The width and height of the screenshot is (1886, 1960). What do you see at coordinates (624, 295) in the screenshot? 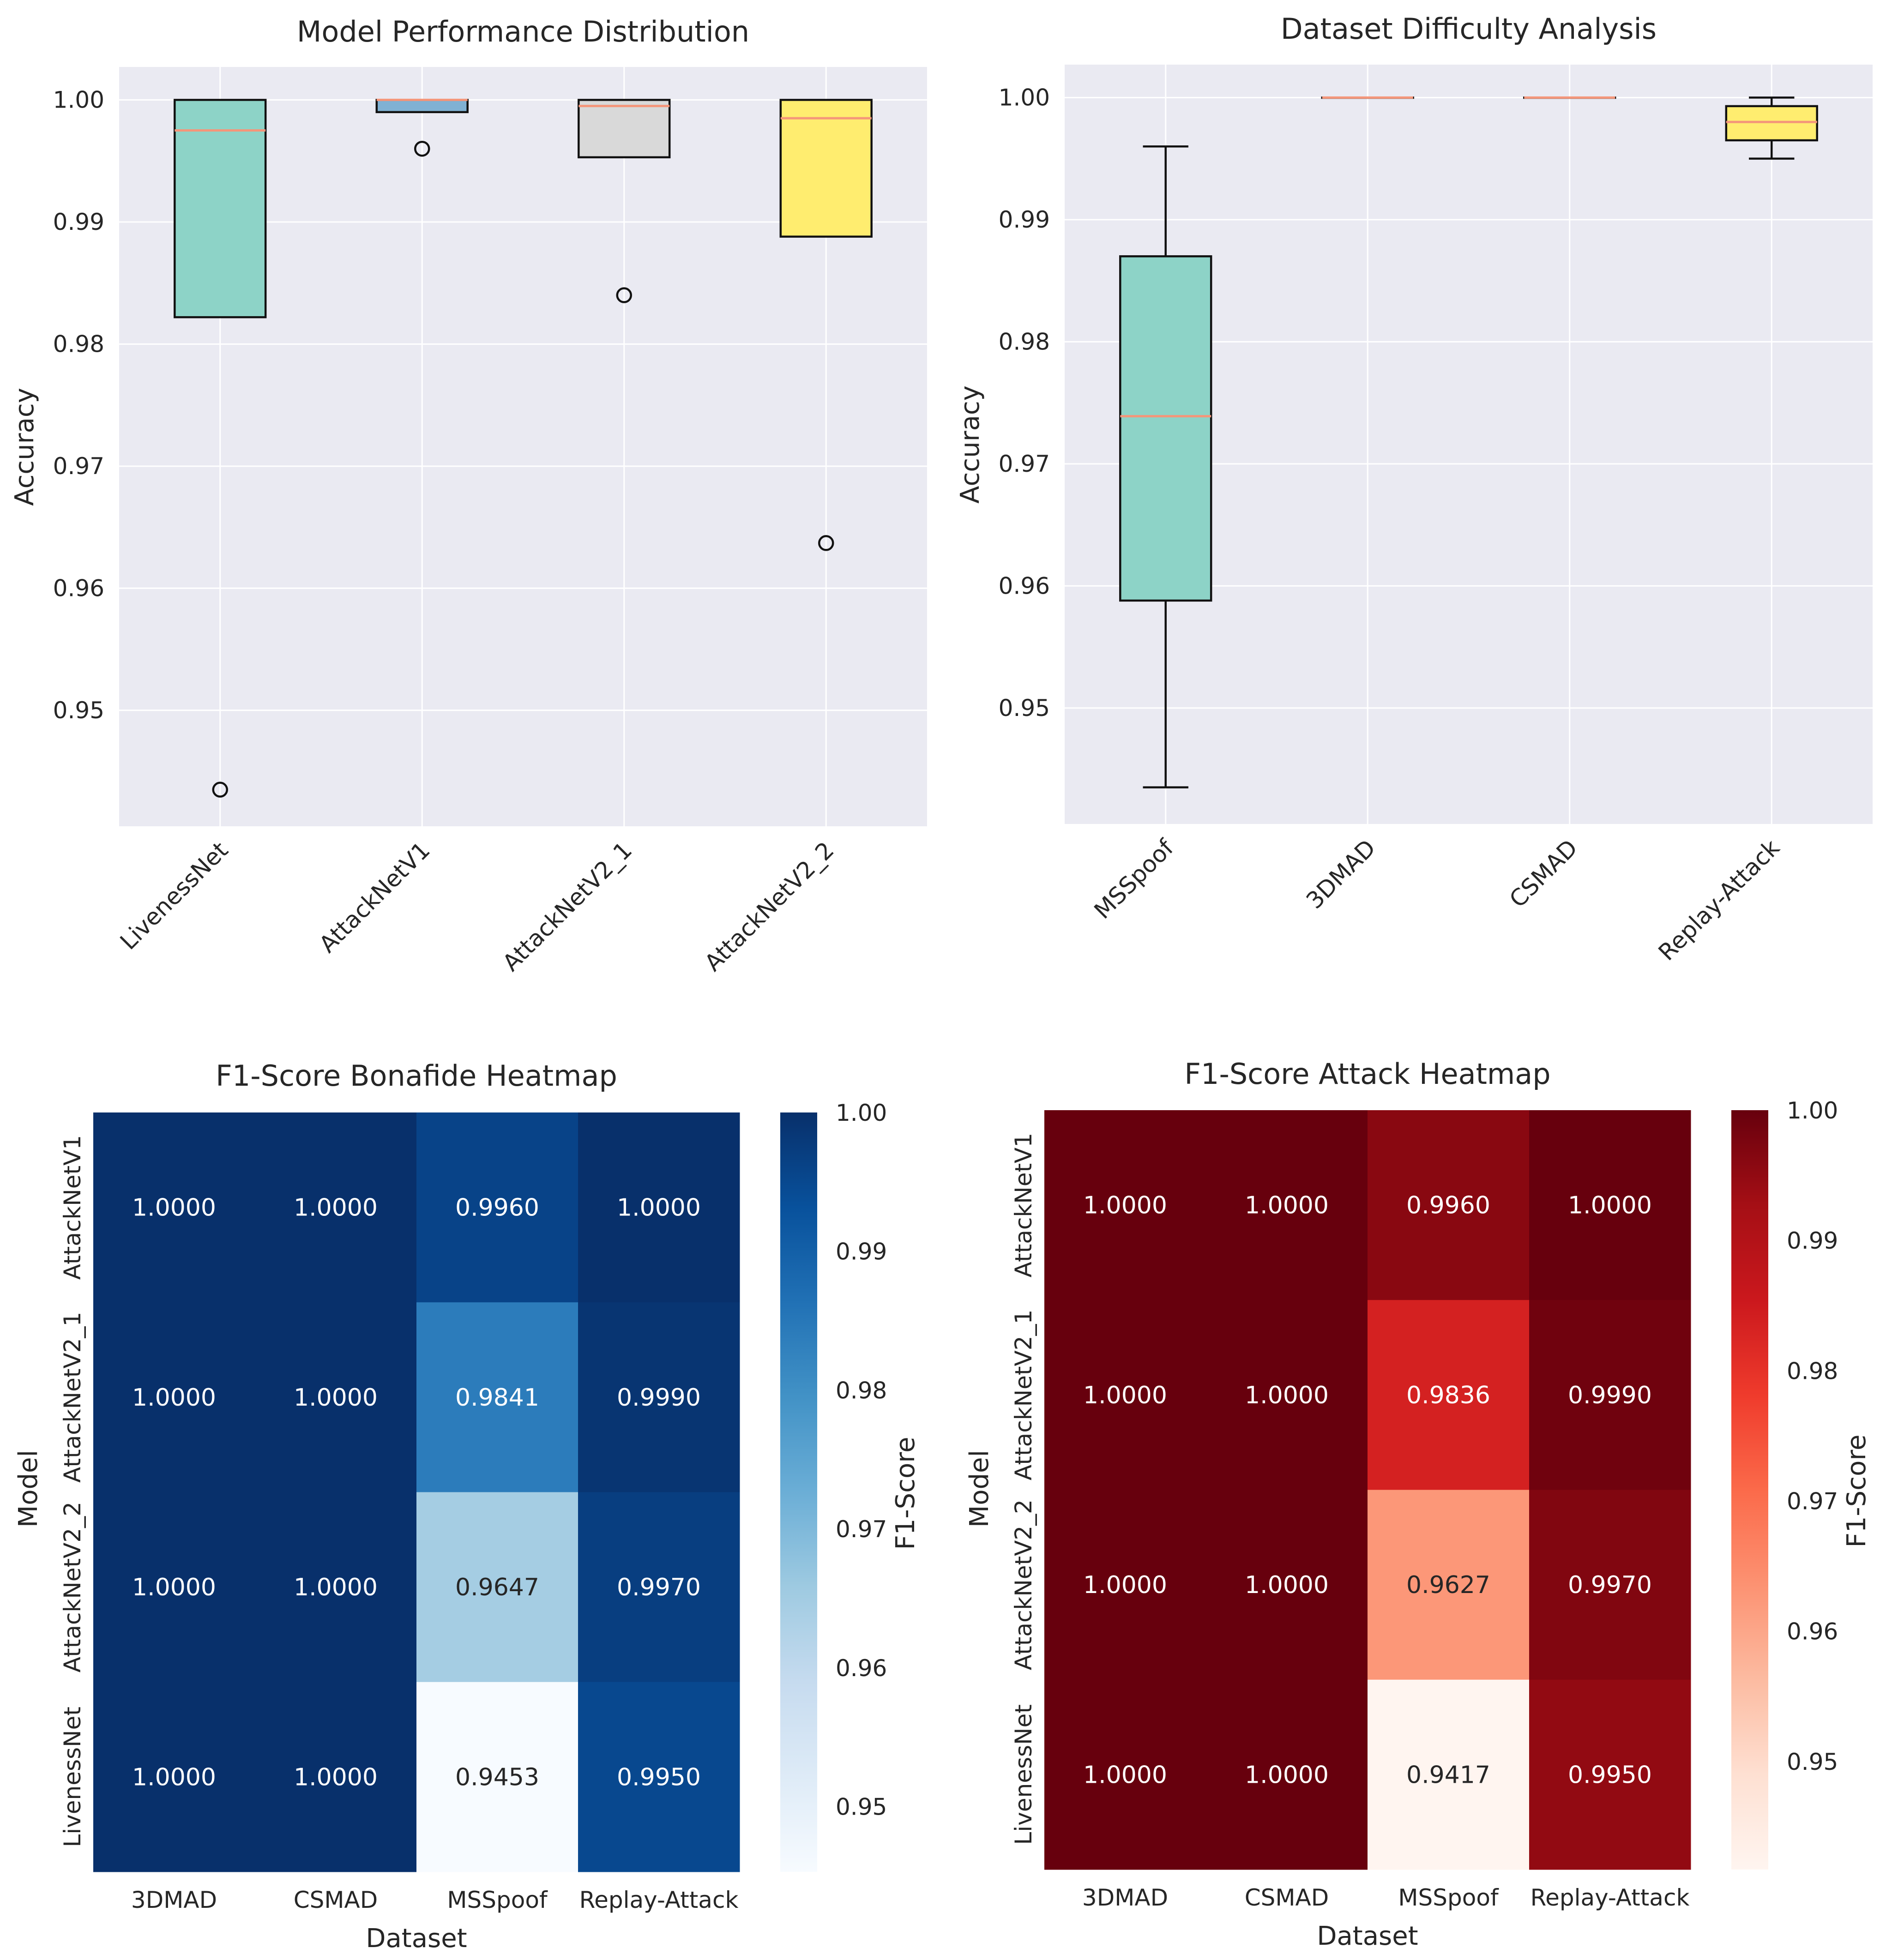
I see `outlier-point` at bounding box center [624, 295].